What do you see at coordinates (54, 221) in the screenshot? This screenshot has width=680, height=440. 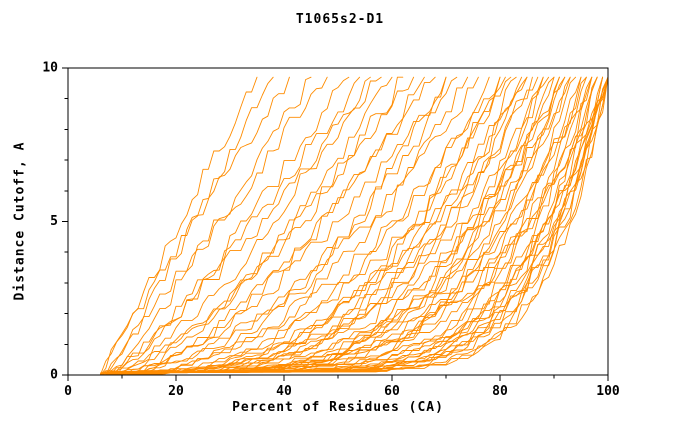 I see `svg-text: 5` at bounding box center [54, 221].